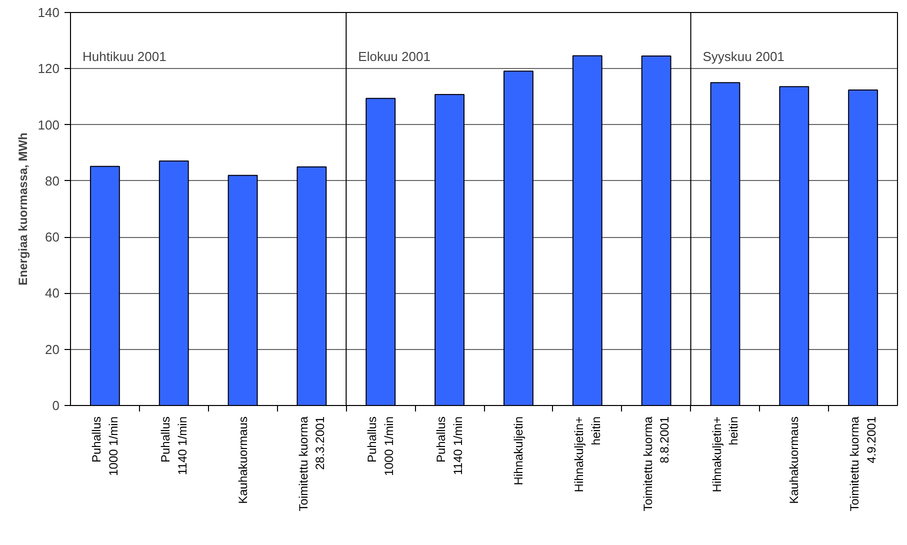 Image resolution: width=907 pixels, height=545 pixels. I want to click on x-tick-label: Toimitettu kuorma 28.3.2001, so click(312, 464).